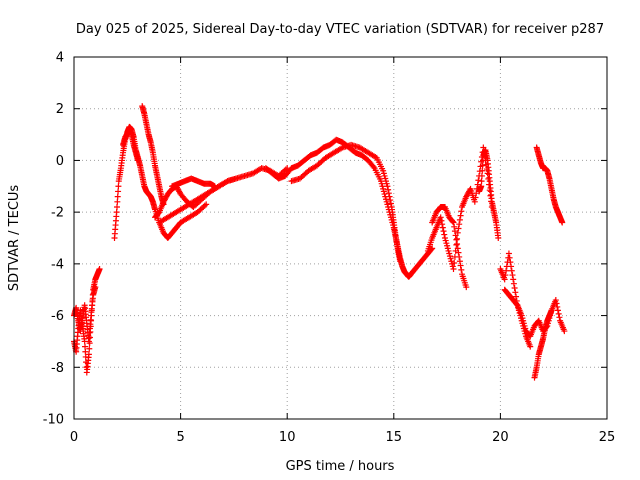 The height and width of the screenshot is (480, 640). I want to click on series-track-n, so click(549, 185).